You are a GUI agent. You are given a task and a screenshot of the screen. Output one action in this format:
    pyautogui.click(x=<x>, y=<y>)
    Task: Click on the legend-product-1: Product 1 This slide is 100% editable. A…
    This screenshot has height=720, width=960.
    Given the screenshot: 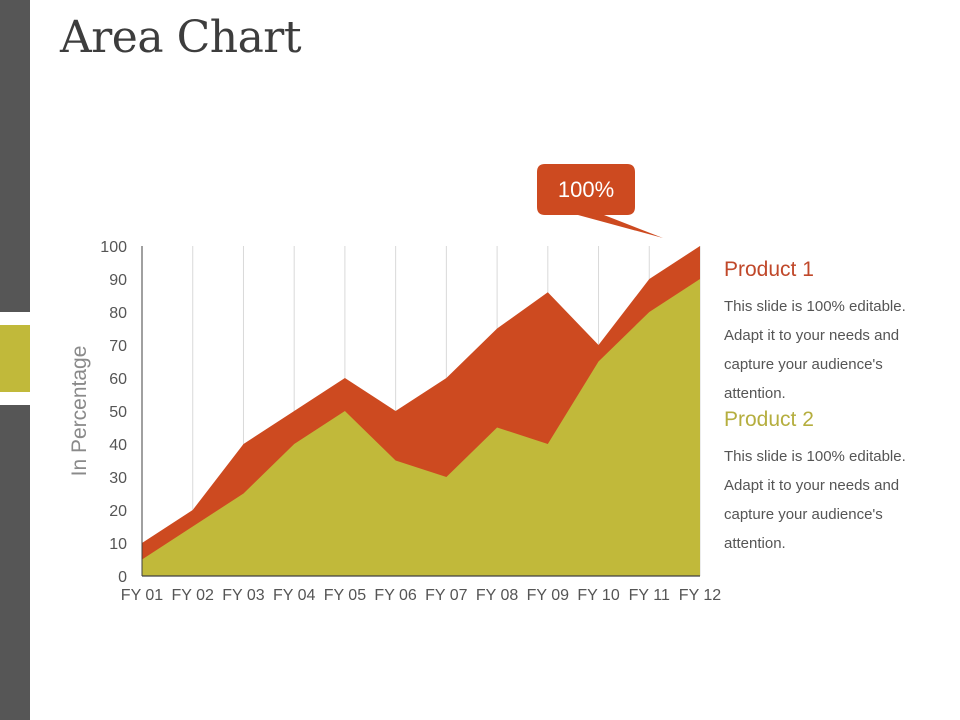 What is the action you would take?
    pyautogui.click(x=834, y=333)
    